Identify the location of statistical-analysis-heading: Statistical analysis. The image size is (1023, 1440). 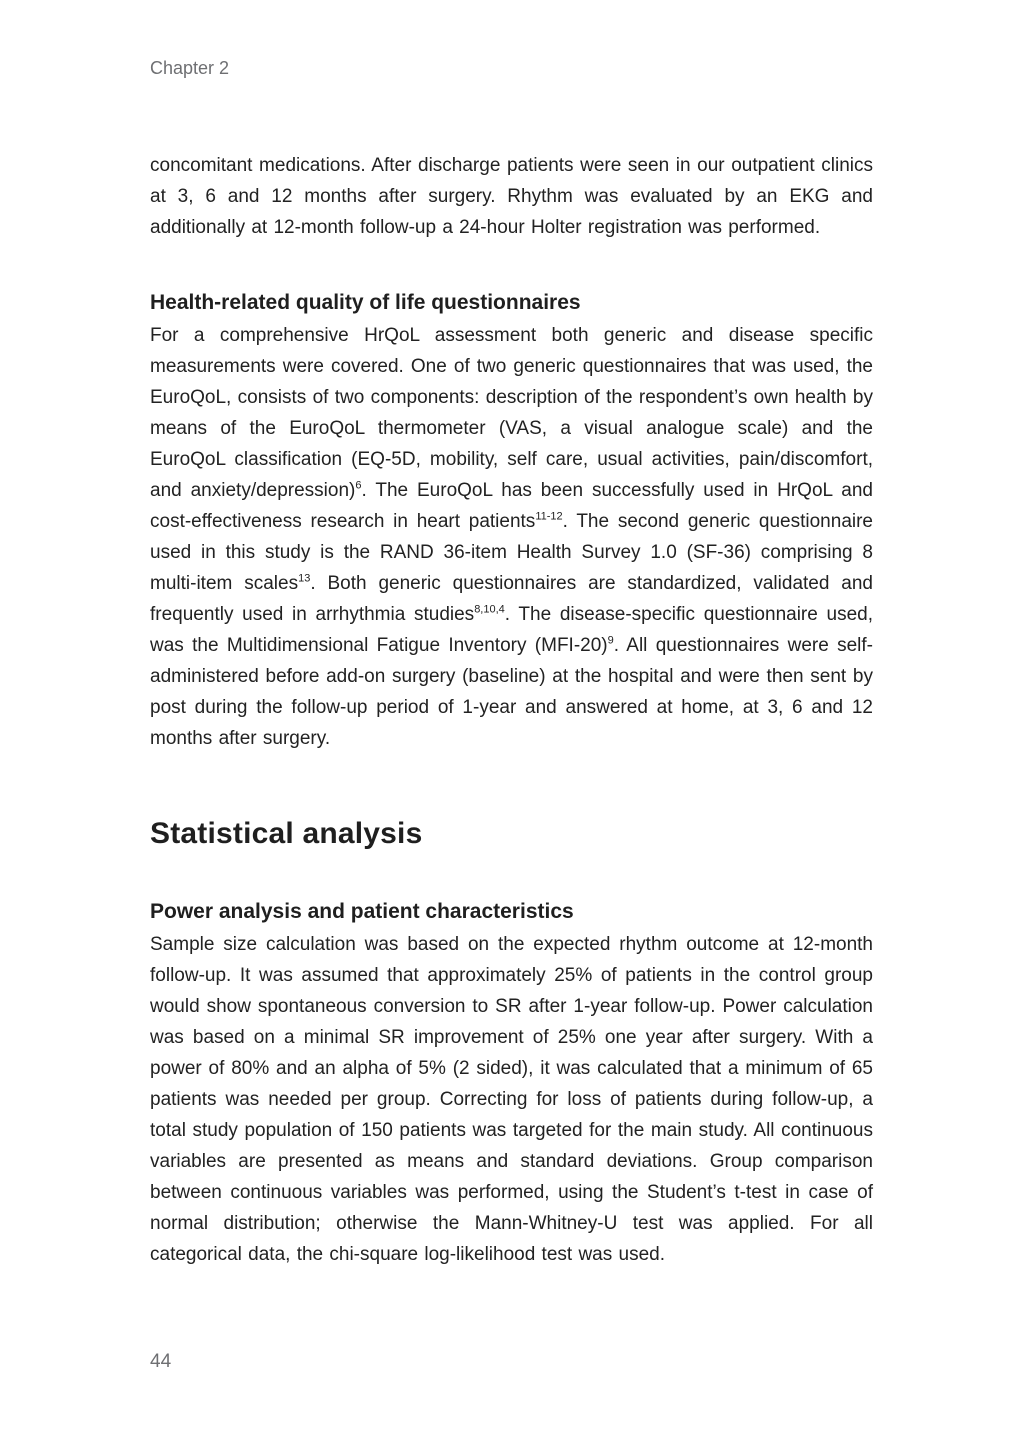
(286, 833).